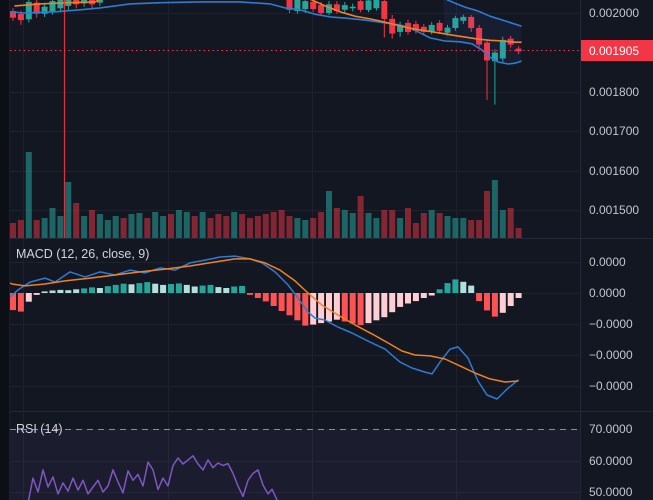  Describe the element at coordinates (611, 461) in the screenshot. I see `axis-tick-label: 60.0000` at that location.